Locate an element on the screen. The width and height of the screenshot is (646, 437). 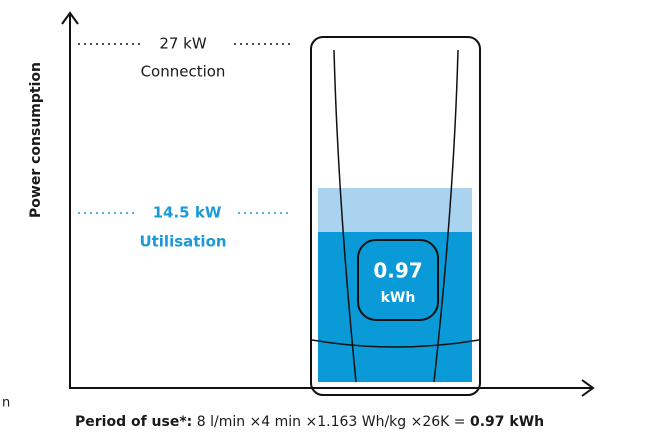
display is located at coordinates (398, 280).